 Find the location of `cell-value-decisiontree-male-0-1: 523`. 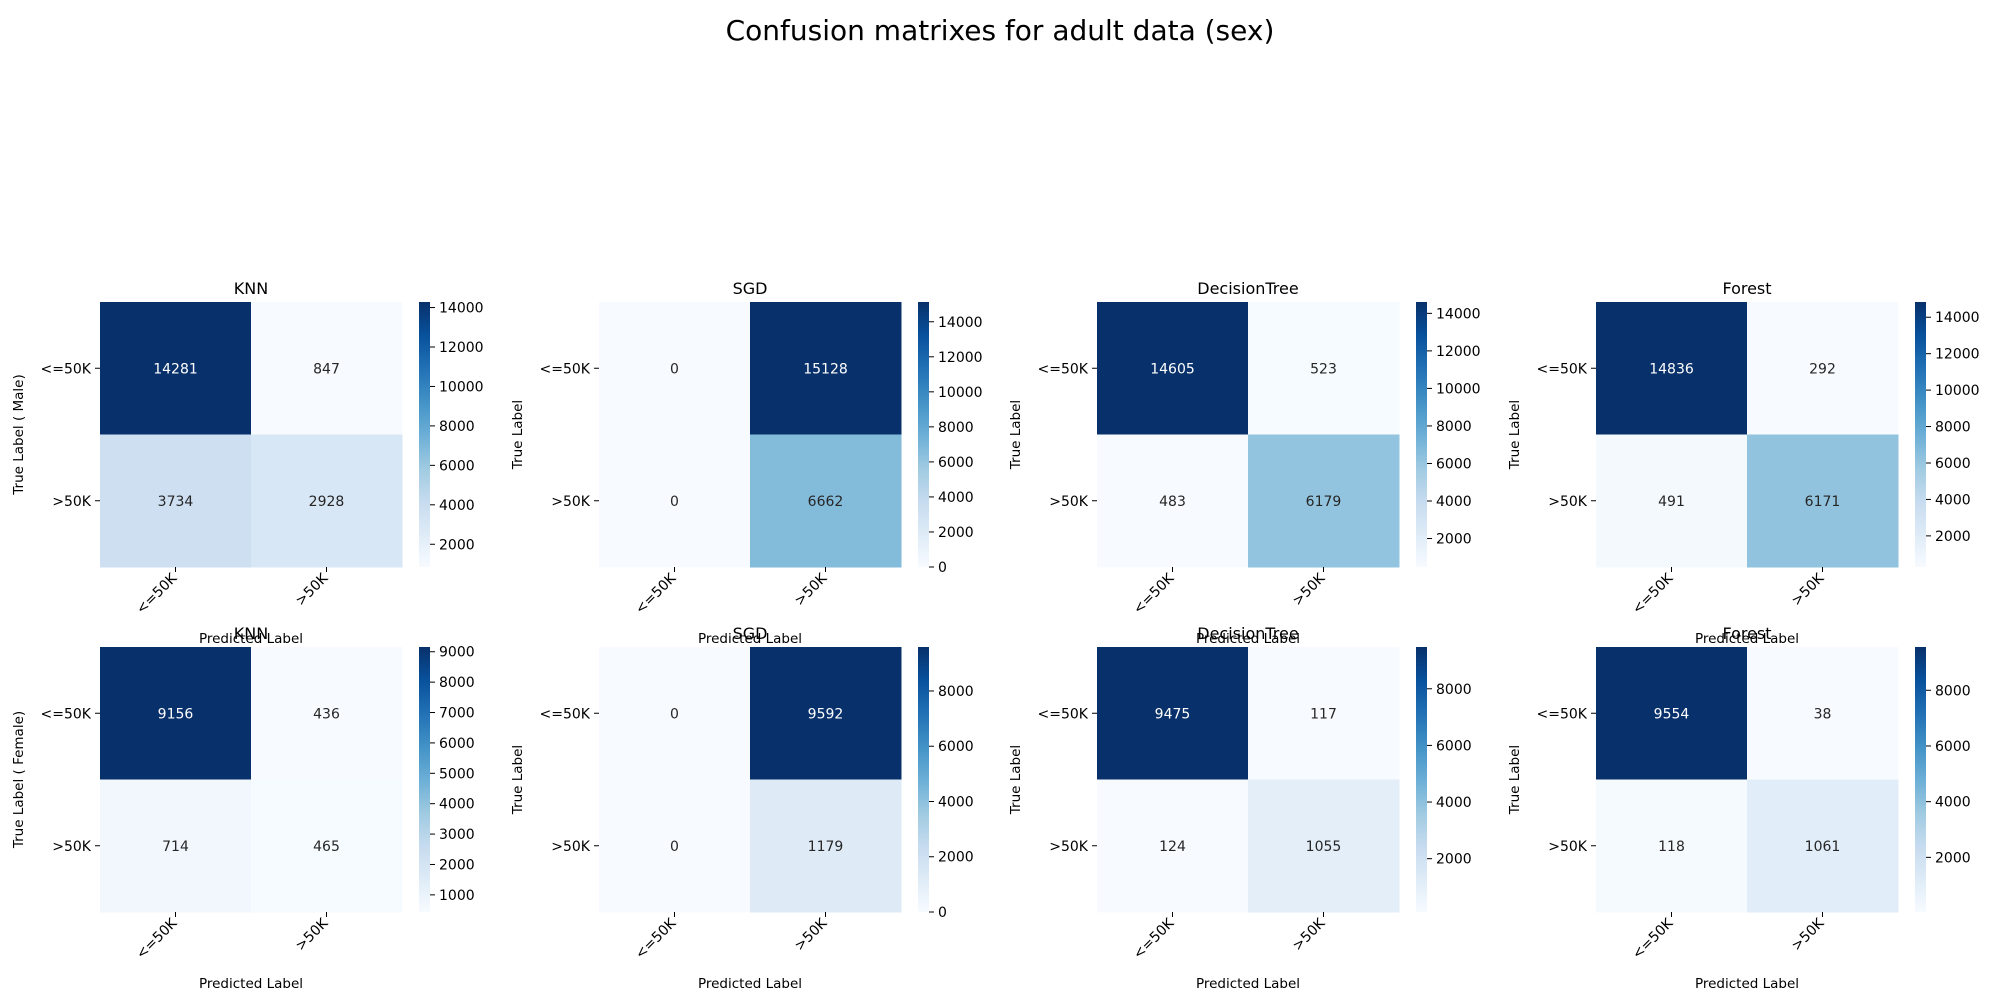

cell-value-decisiontree-male-0-1: 523 is located at coordinates (1323, 369).